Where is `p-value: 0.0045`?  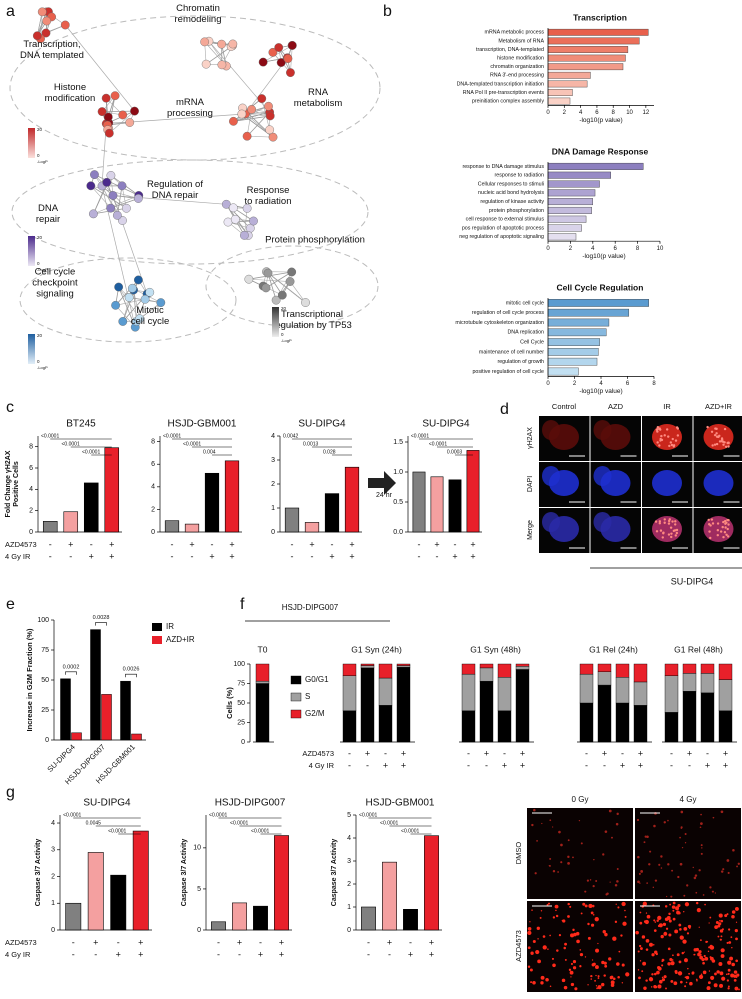
p-value: 0.0045 is located at coordinates (94, 823).